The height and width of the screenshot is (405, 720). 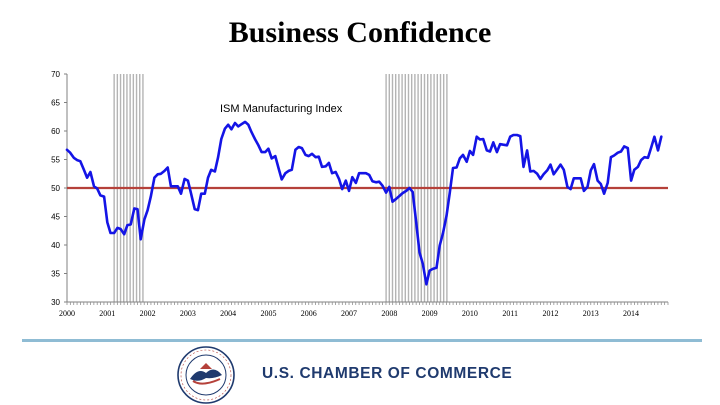 What do you see at coordinates (349, 313) in the screenshot?
I see `x-tick-label: 2007` at bounding box center [349, 313].